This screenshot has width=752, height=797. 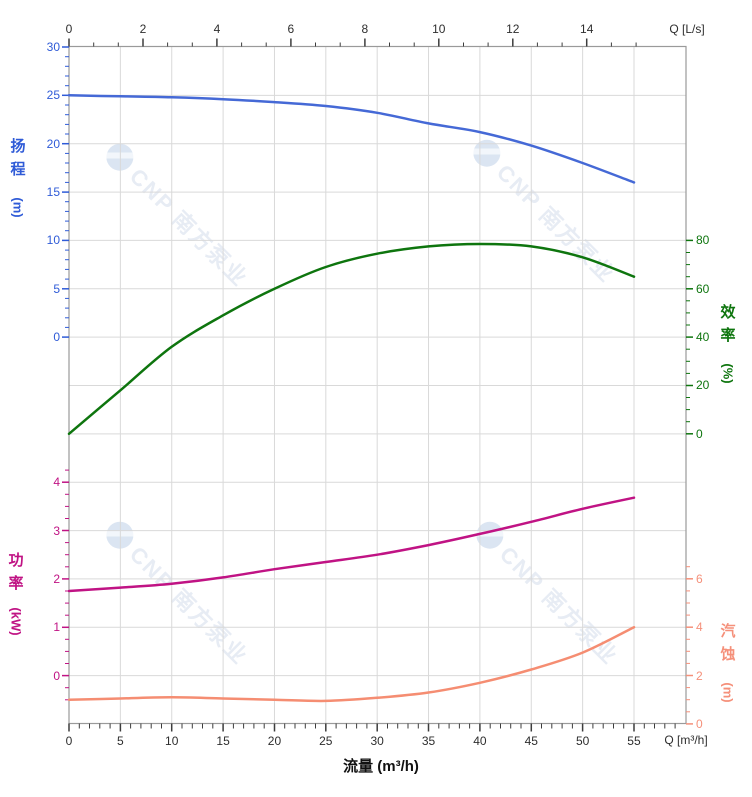 I want to click on npsh-curve, so click(x=351, y=664).